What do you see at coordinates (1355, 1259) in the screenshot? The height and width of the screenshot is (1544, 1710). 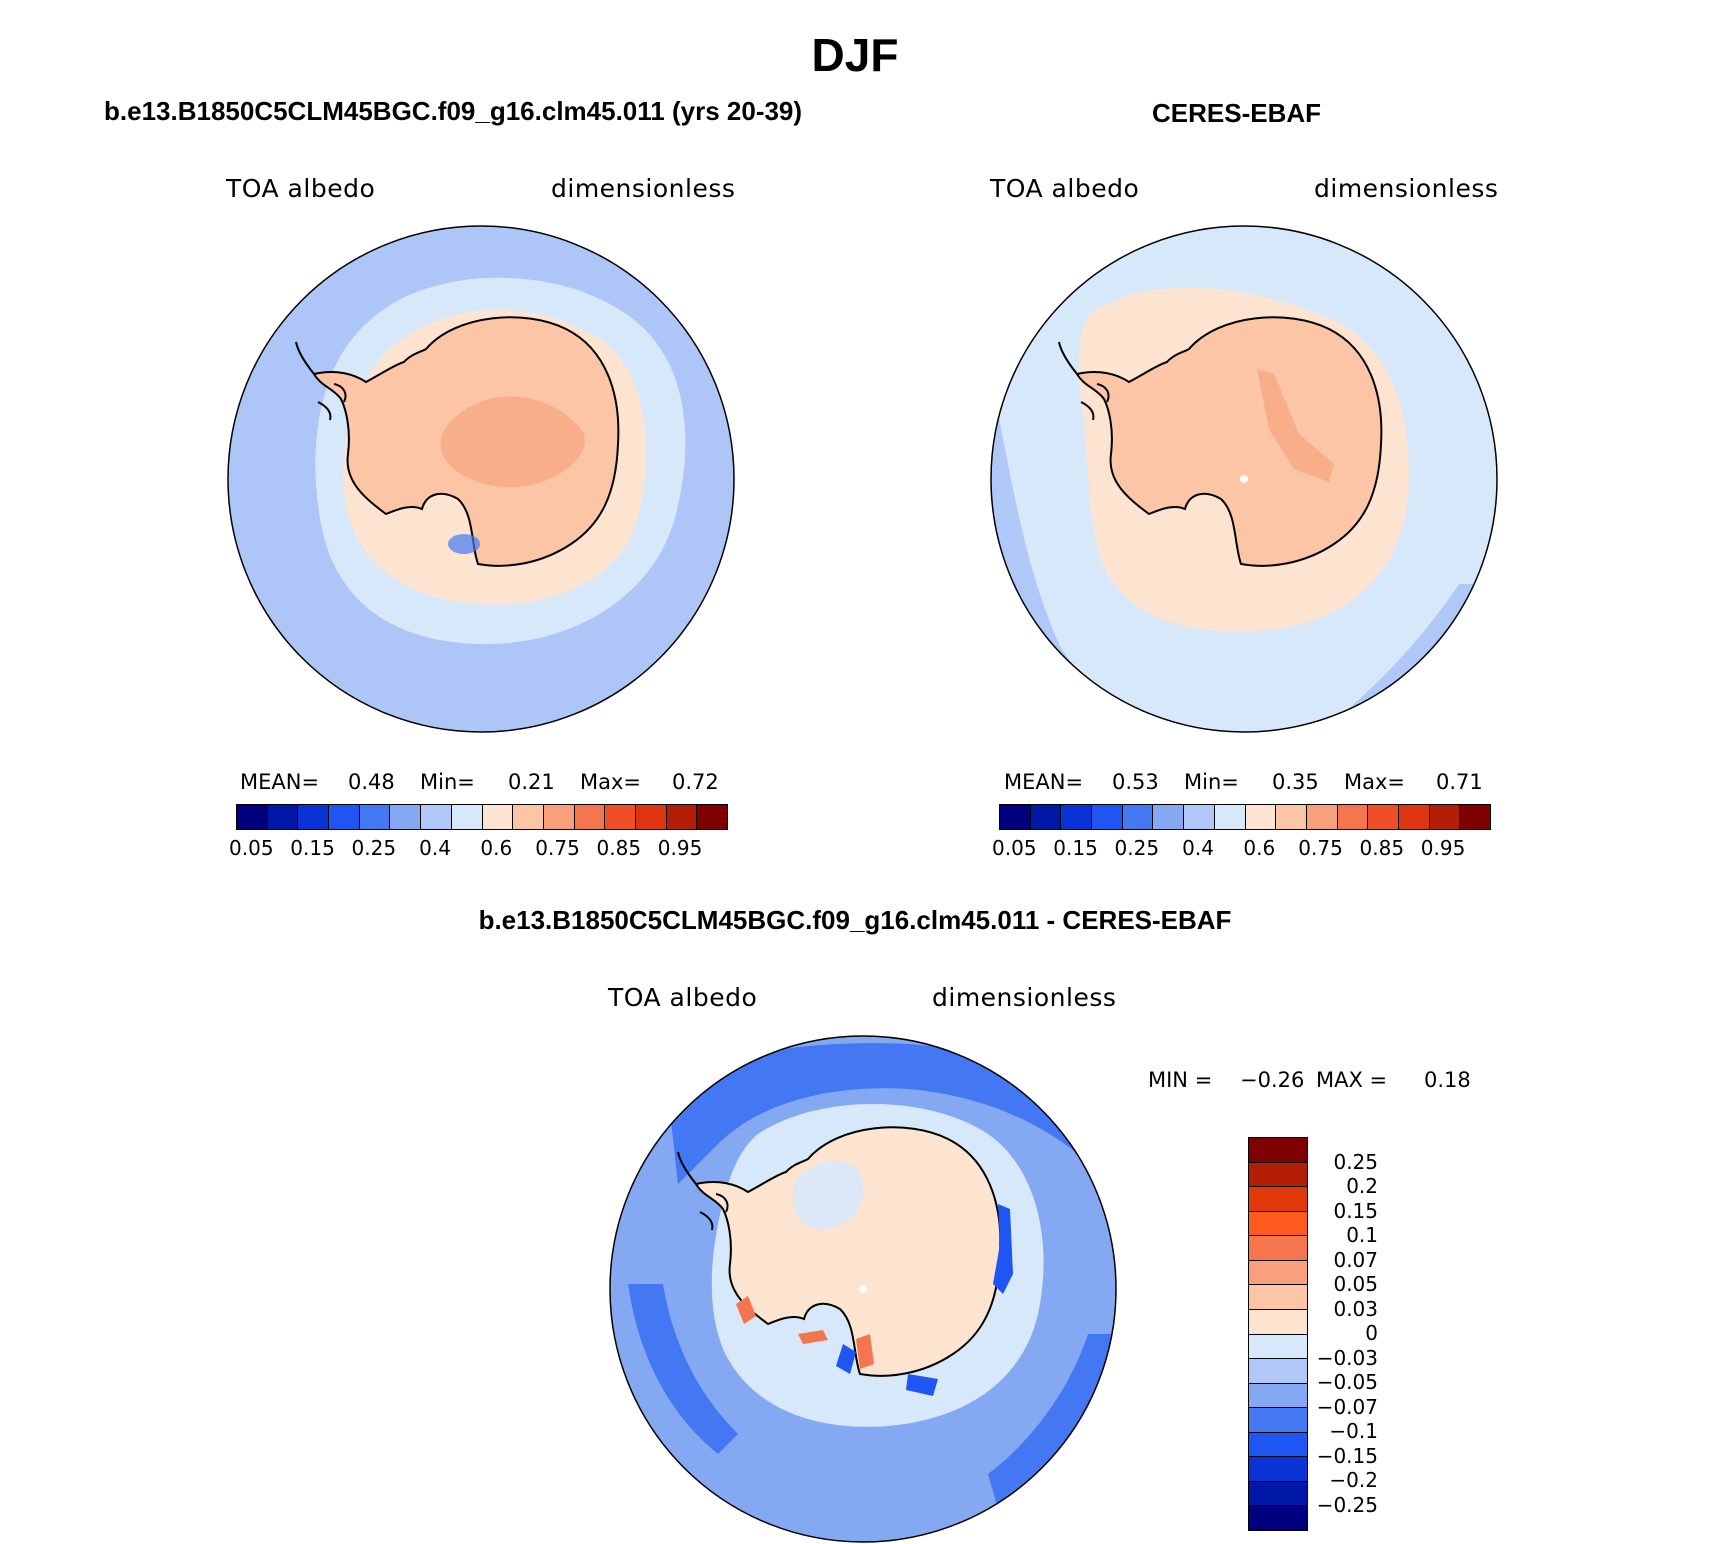 I see `diff-colorbar-tick: 0.07` at bounding box center [1355, 1259].